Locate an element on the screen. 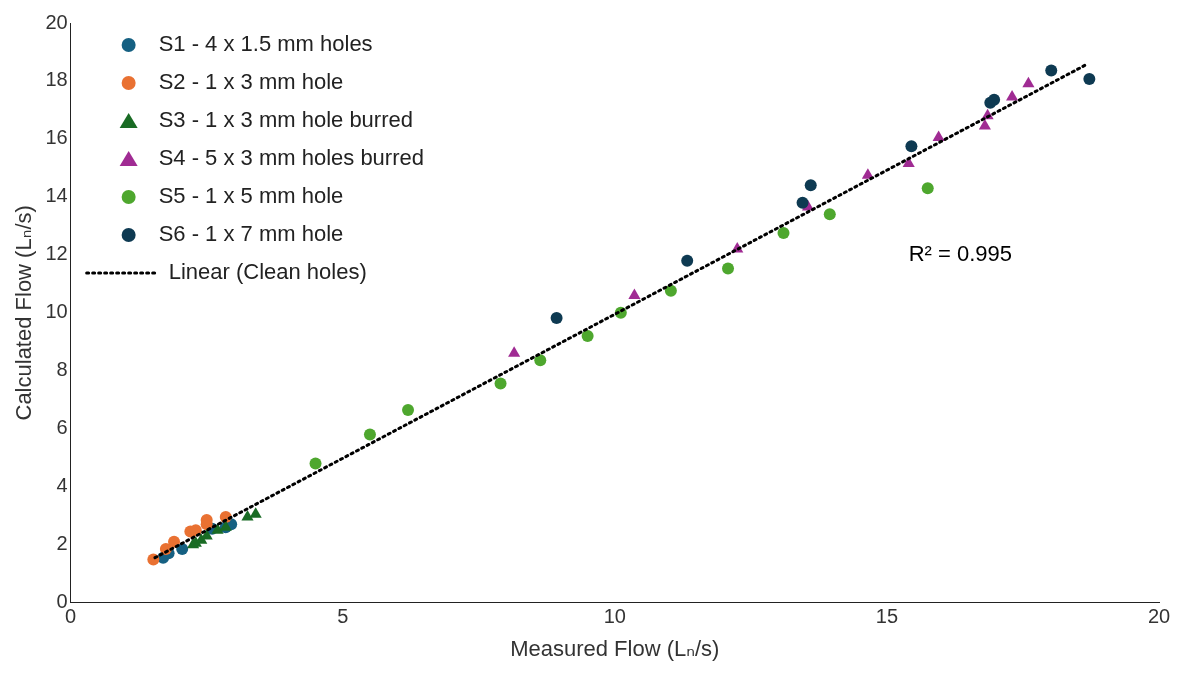 The image size is (1187, 675). y-tick-label: 12 is located at coordinates (56, 253).